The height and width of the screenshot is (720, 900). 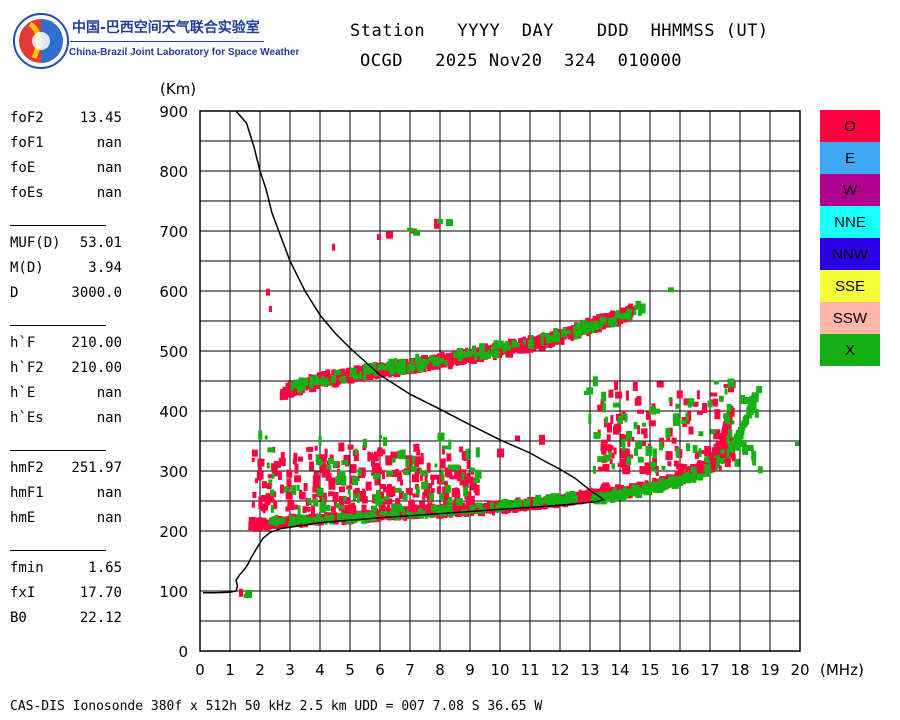 What do you see at coordinates (100, 593) in the screenshot?
I see `param-value: 17.70` at bounding box center [100, 593].